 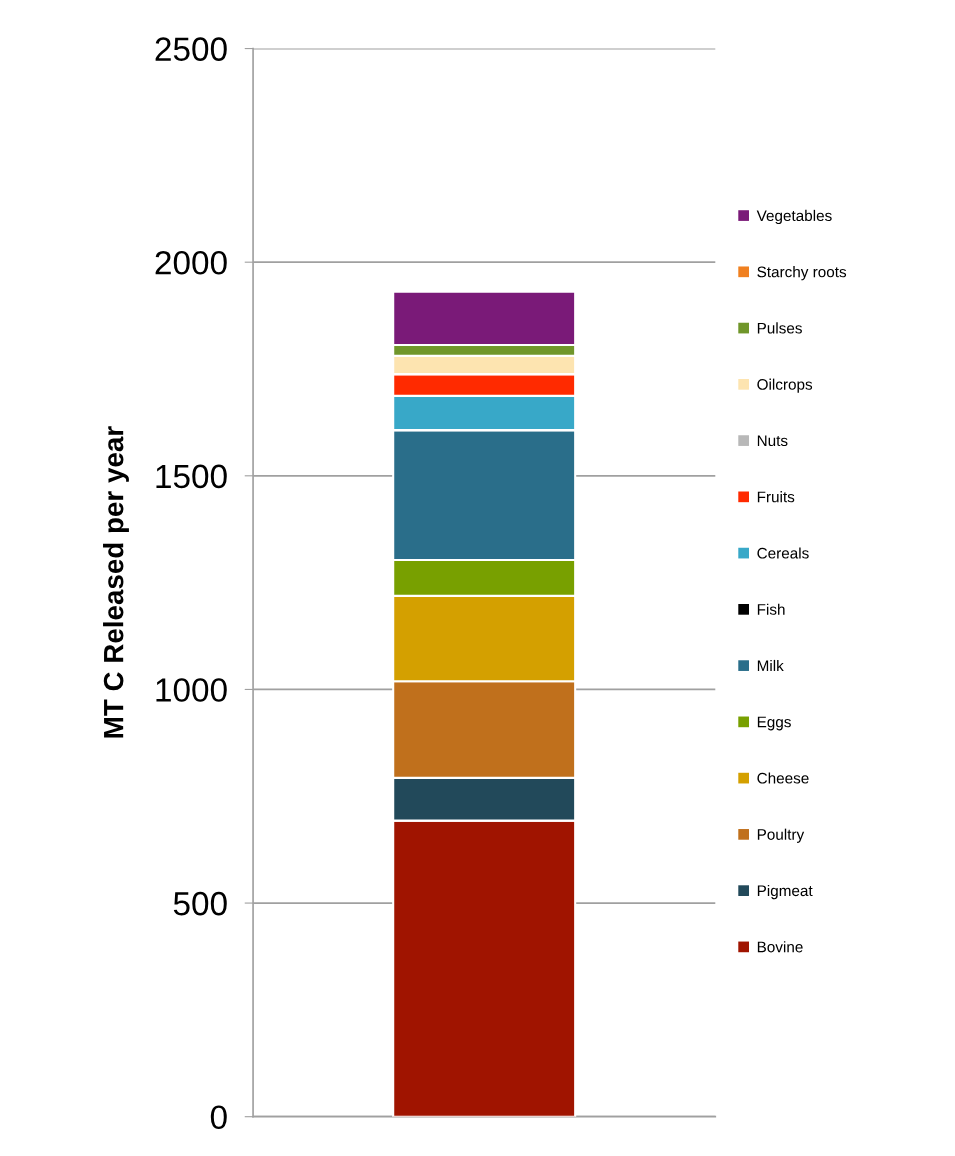 What do you see at coordinates (770, 665) in the screenshot?
I see `legend-label: Milk` at bounding box center [770, 665].